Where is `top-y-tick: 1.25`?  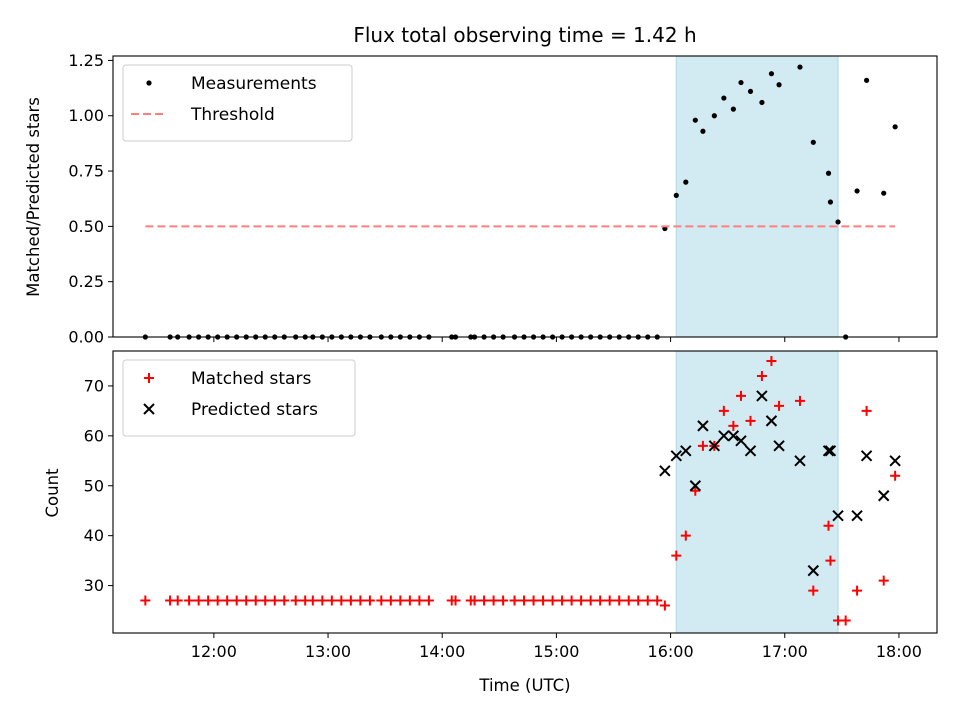 top-y-tick: 1.25 is located at coordinates (90, 60).